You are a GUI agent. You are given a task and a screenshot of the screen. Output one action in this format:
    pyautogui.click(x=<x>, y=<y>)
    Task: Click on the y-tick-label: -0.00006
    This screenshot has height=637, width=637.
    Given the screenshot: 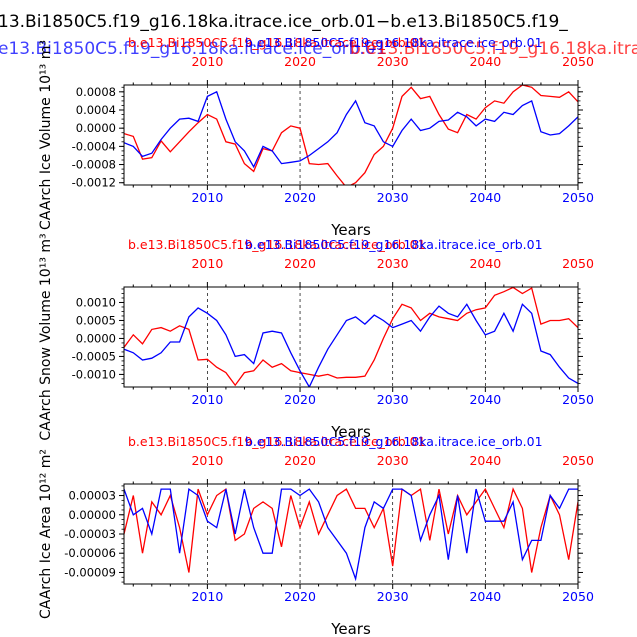 What is the action you would take?
    pyautogui.click(x=90, y=553)
    